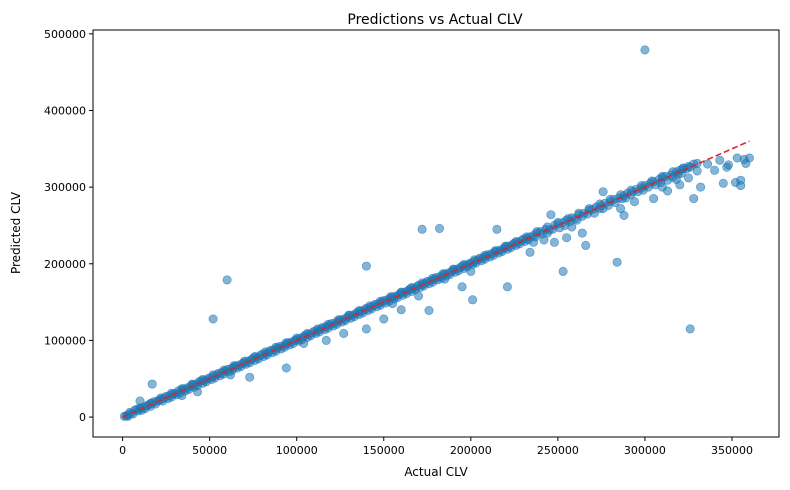 The width and height of the screenshot is (790, 490). I want to click on y-tick-label: 200000, so click(65, 264).